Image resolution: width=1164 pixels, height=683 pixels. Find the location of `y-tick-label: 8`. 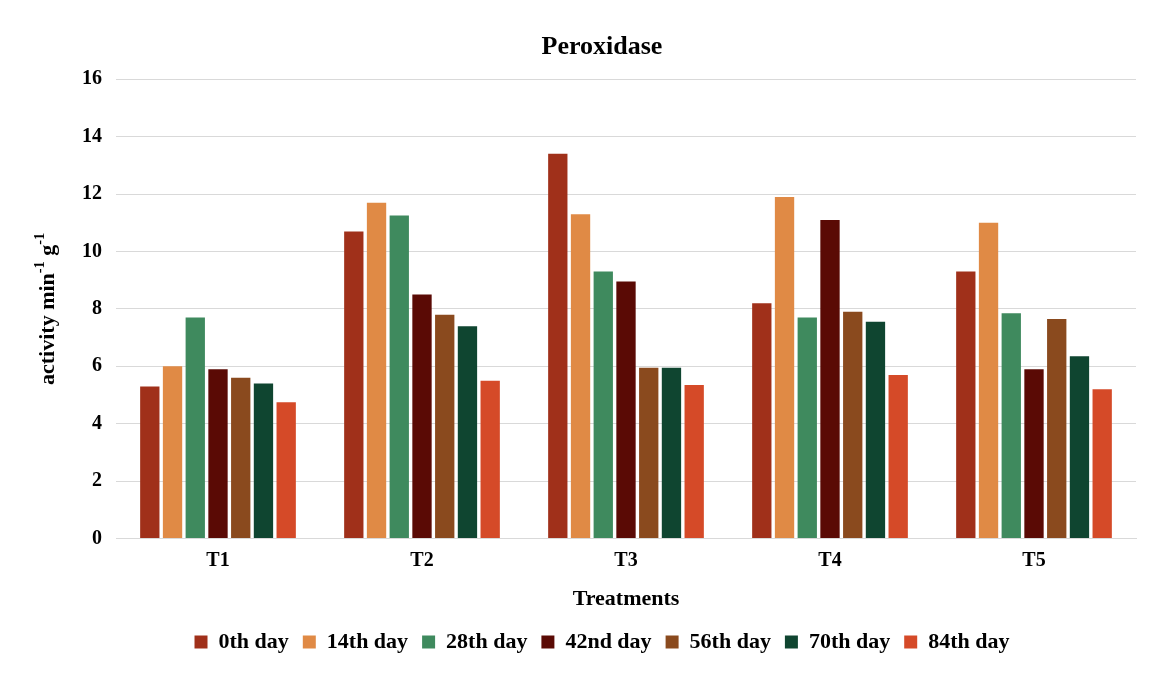

y-tick-label: 8 is located at coordinates (97, 307).